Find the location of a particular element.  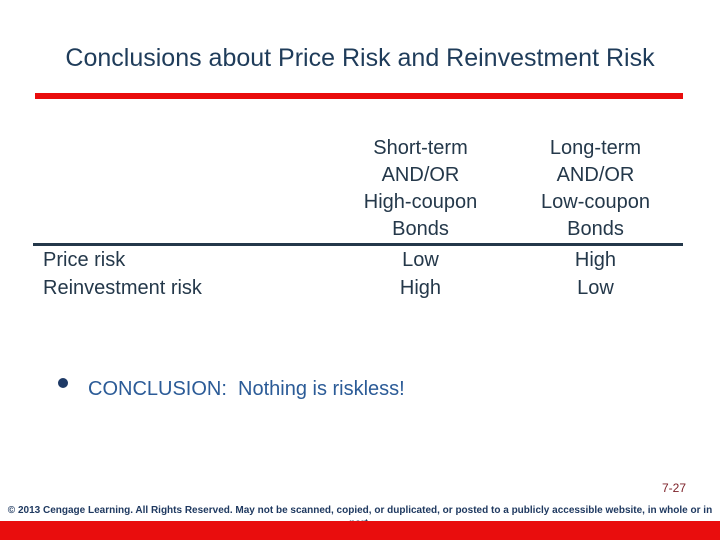

reinvestment-risk-long-term-value: Low is located at coordinates (595, 288).